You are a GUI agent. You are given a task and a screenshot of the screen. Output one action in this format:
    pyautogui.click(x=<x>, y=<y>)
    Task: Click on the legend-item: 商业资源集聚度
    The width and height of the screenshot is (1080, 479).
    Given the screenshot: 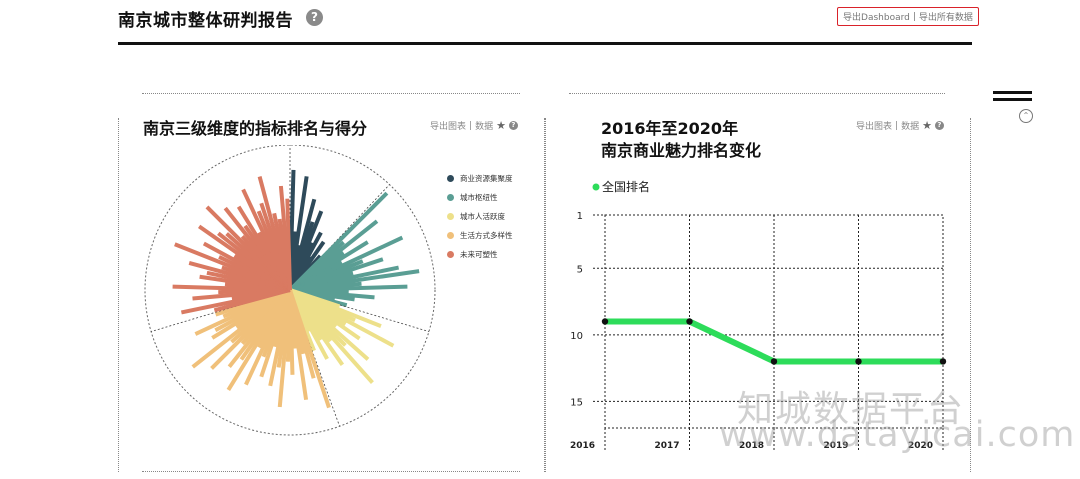 What is the action you would take?
    pyautogui.click(x=480, y=178)
    